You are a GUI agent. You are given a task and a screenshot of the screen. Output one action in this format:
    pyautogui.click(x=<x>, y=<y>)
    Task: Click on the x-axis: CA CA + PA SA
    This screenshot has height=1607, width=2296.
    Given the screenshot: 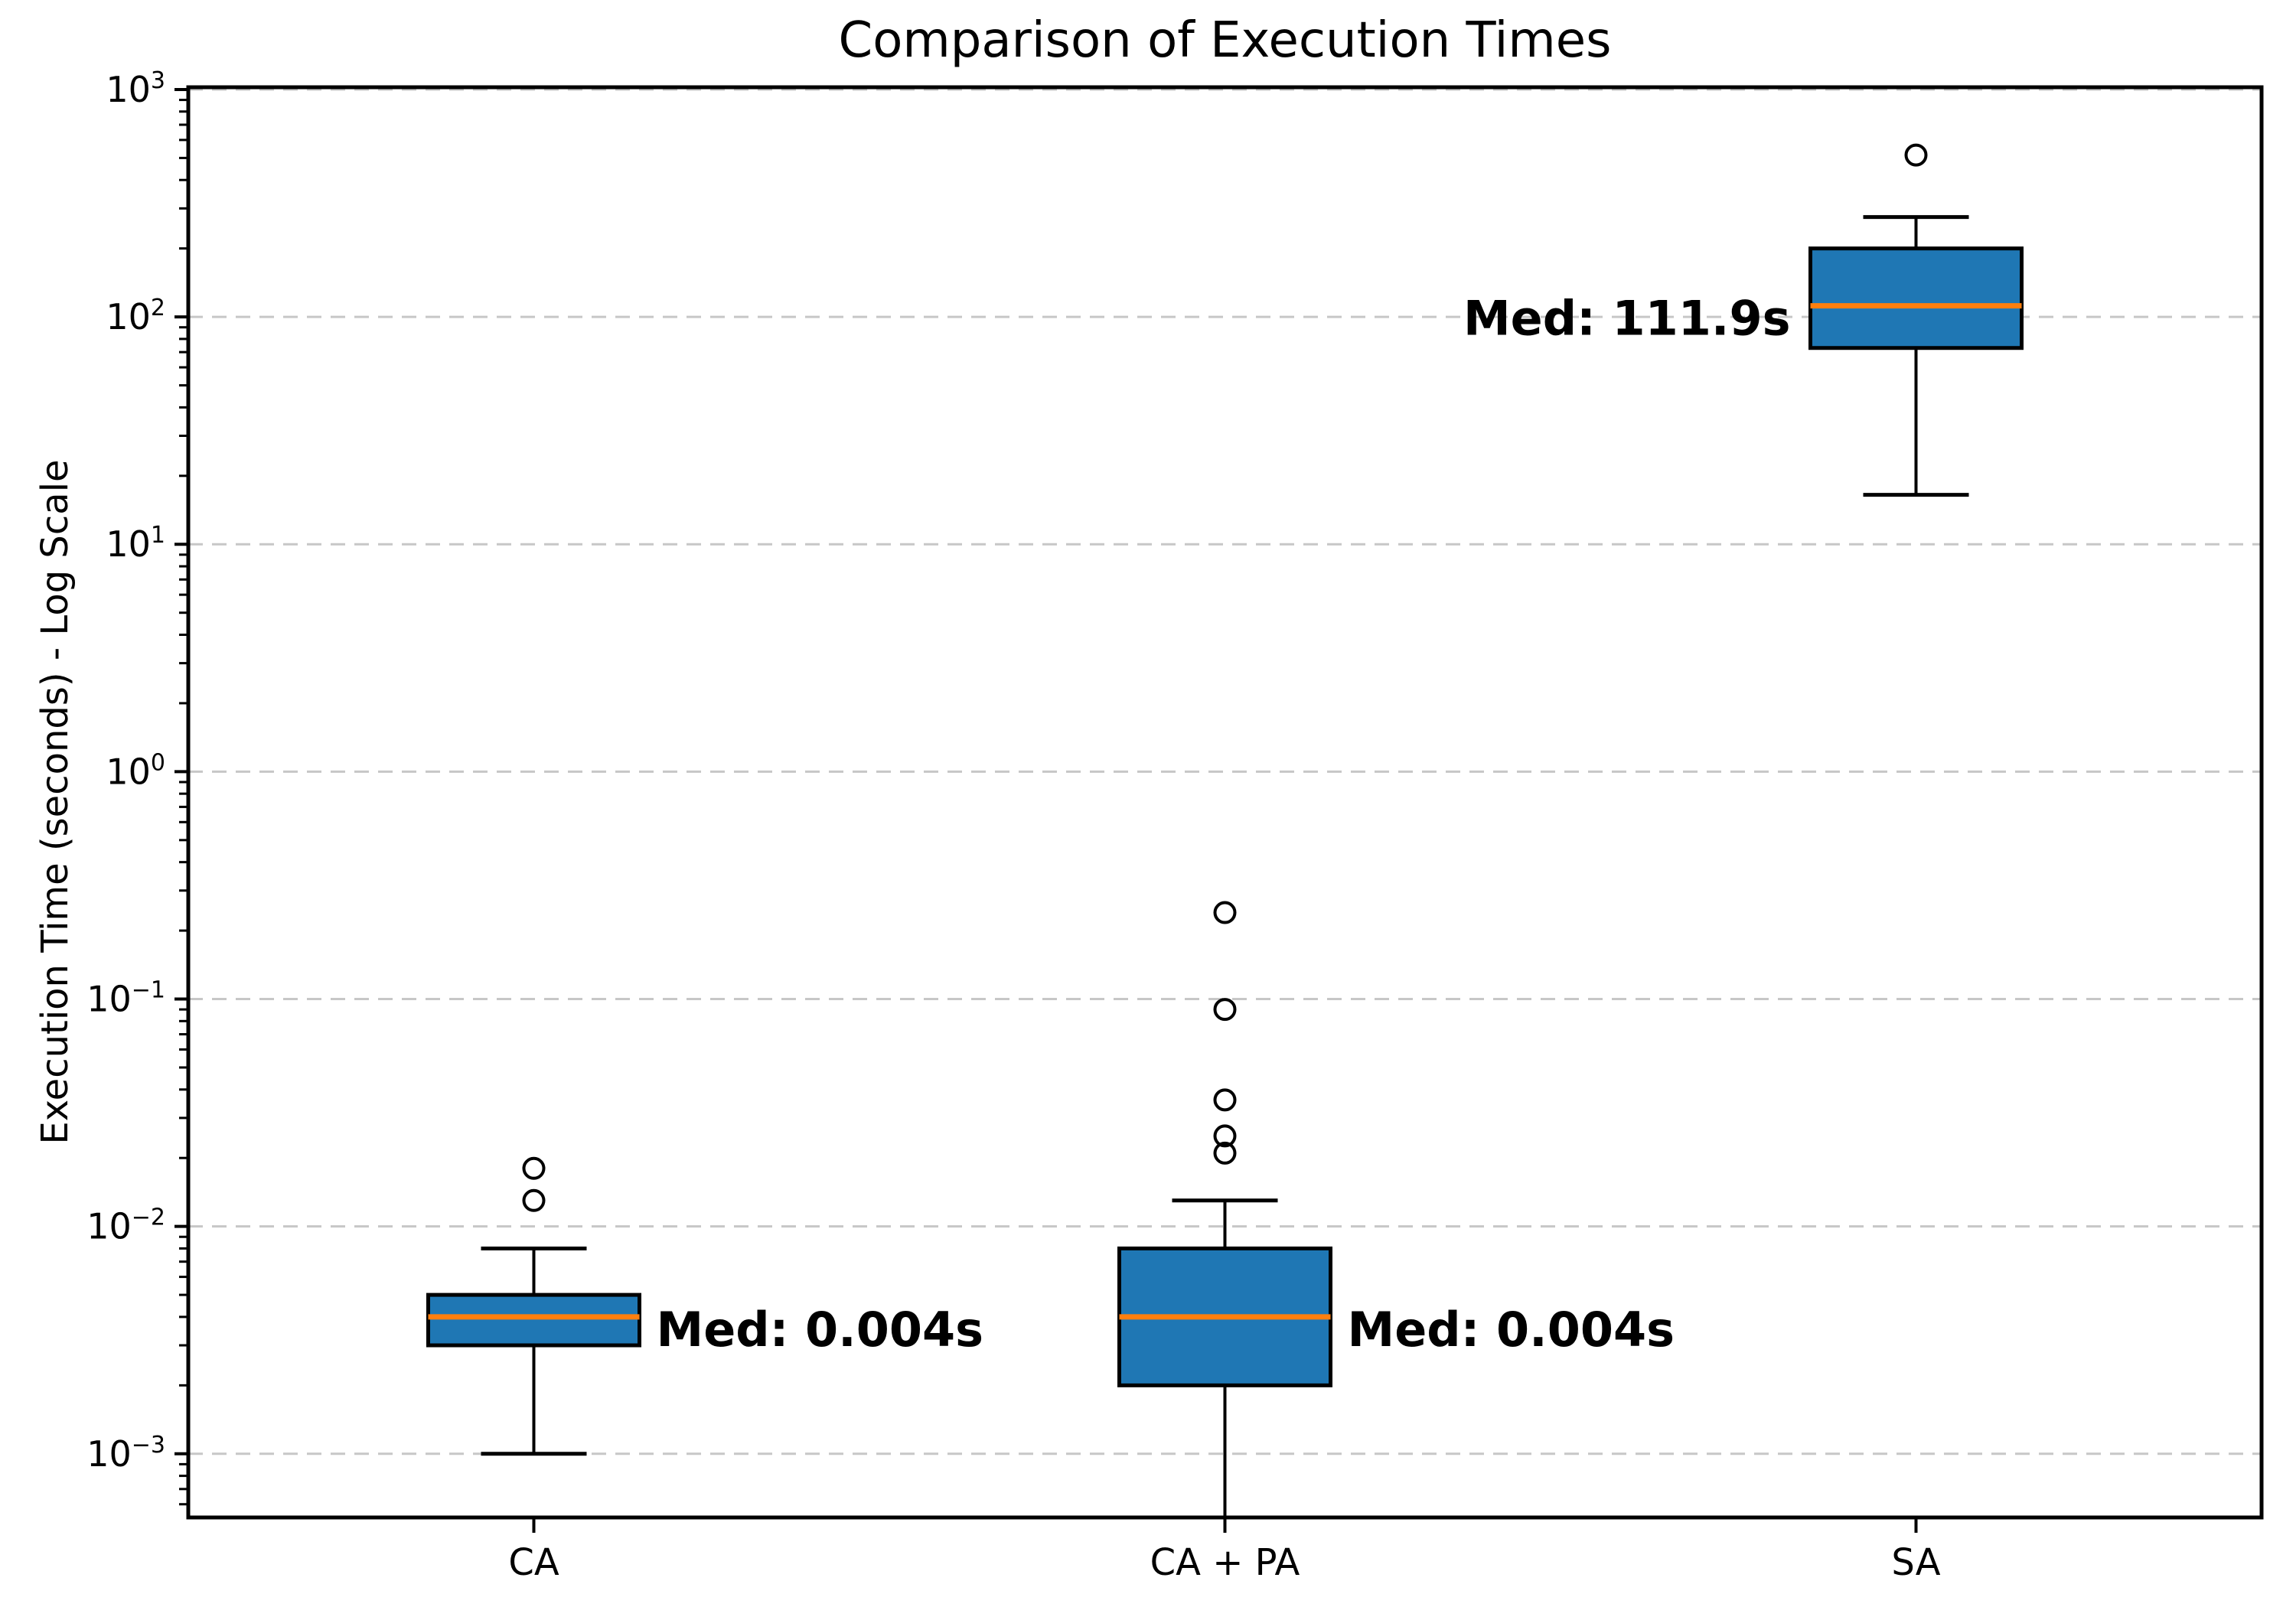 What is the action you would take?
    pyautogui.click(x=1224, y=1550)
    